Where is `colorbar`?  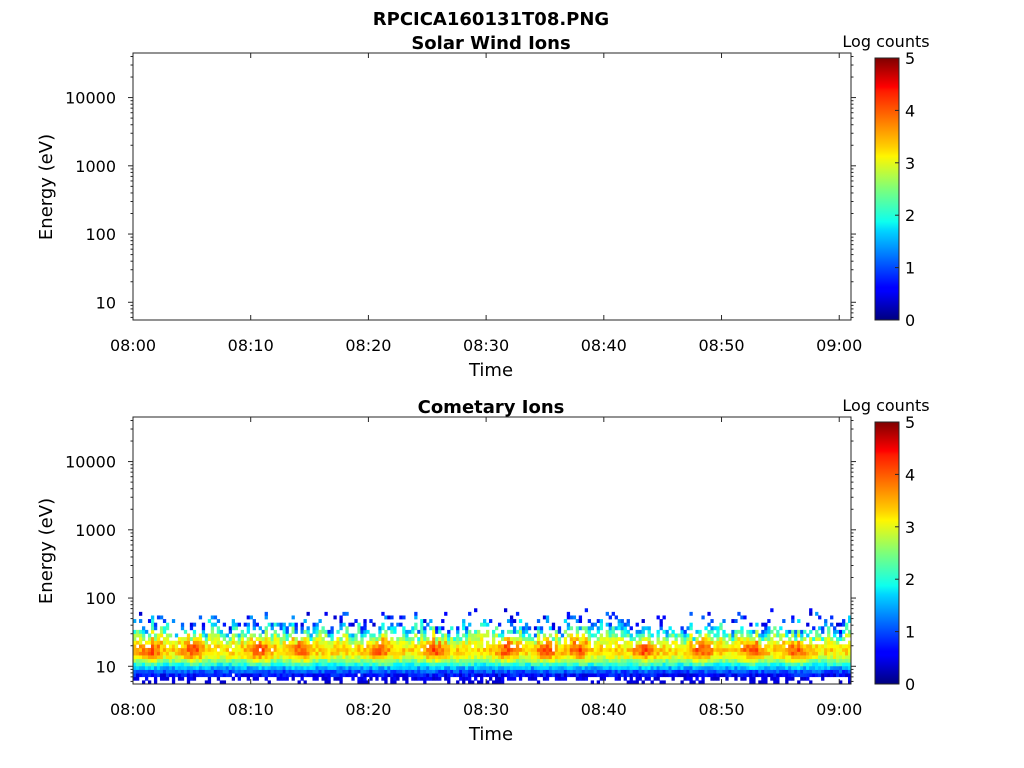 colorbar is located at coordinates (887, 189).